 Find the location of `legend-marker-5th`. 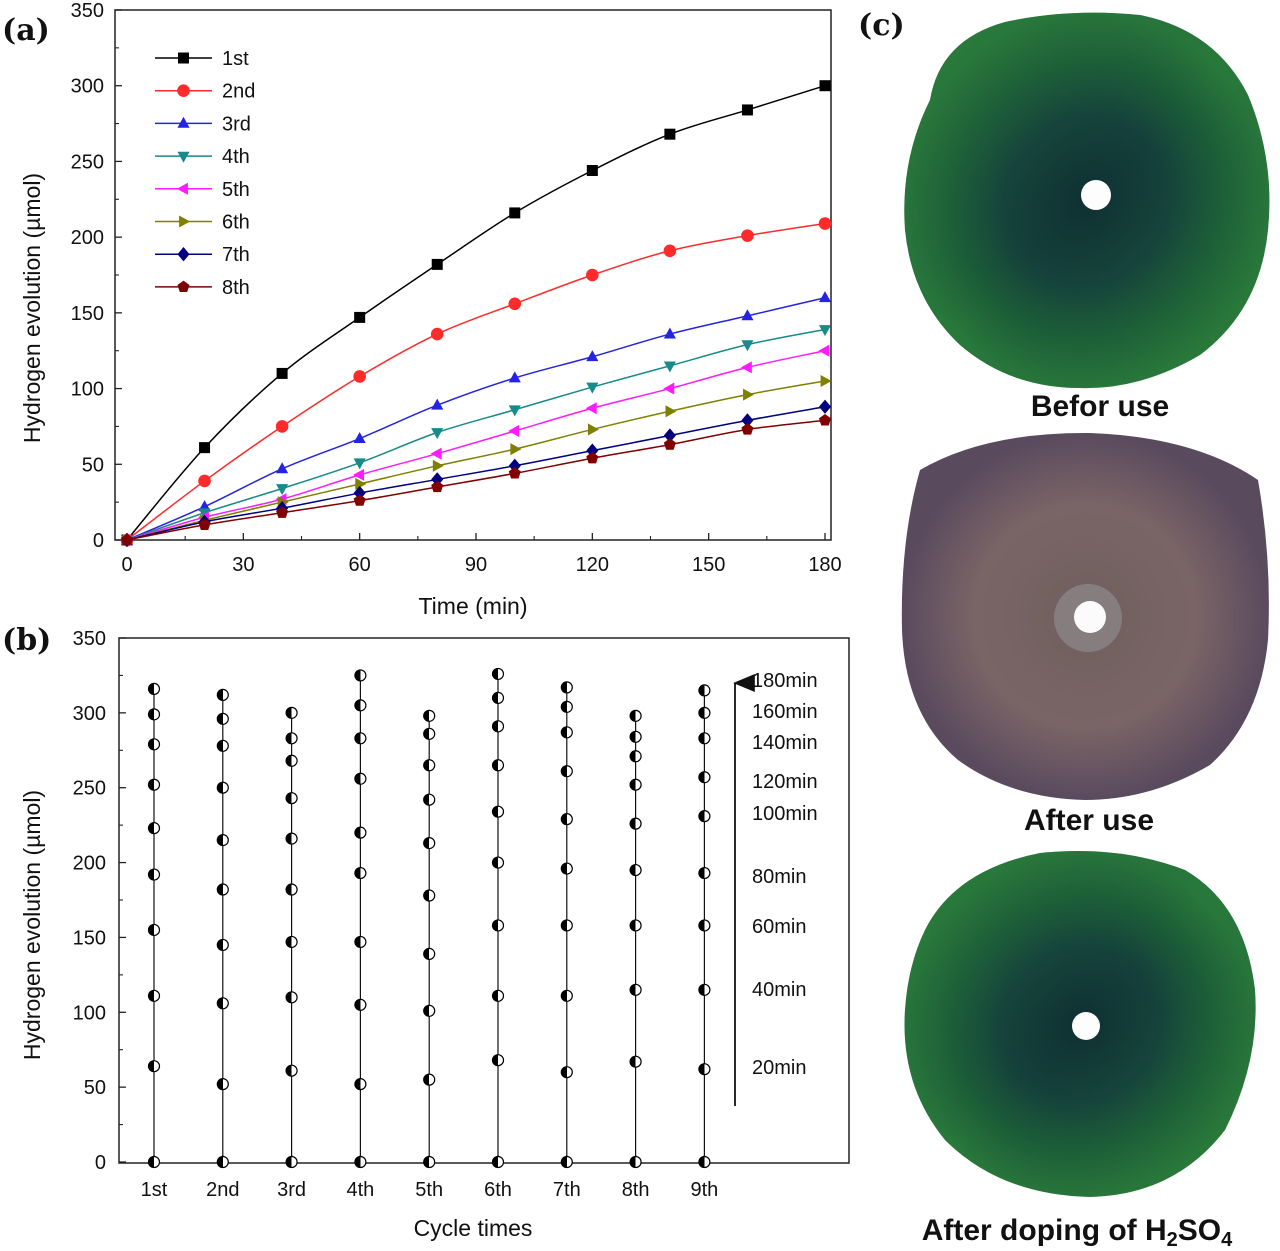

legend-marker-5th is located at coordinates (182, 188).